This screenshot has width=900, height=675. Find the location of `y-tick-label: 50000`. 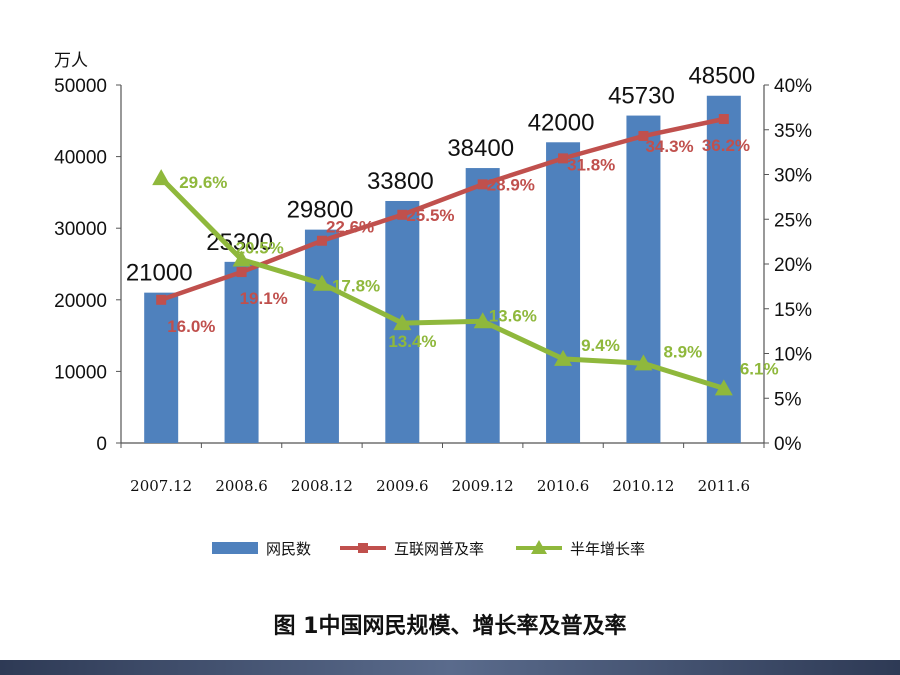

y-tick-label: 50000 is located at coordinates (80, 86).